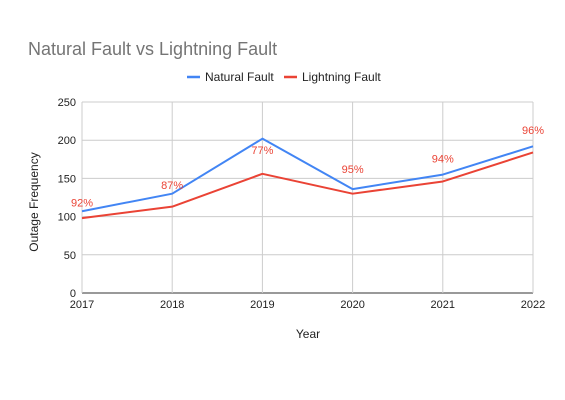  What do you see at coordinates (353, 170) in the screenshot?
I see `data-label: 95%` at bounding box center [353, 170].